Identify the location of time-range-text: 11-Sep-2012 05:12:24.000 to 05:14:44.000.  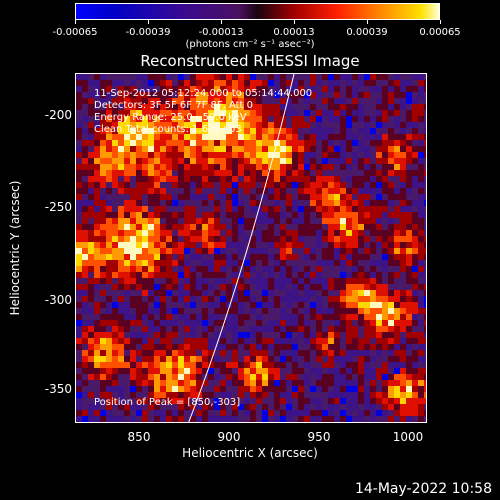
(203, 93).